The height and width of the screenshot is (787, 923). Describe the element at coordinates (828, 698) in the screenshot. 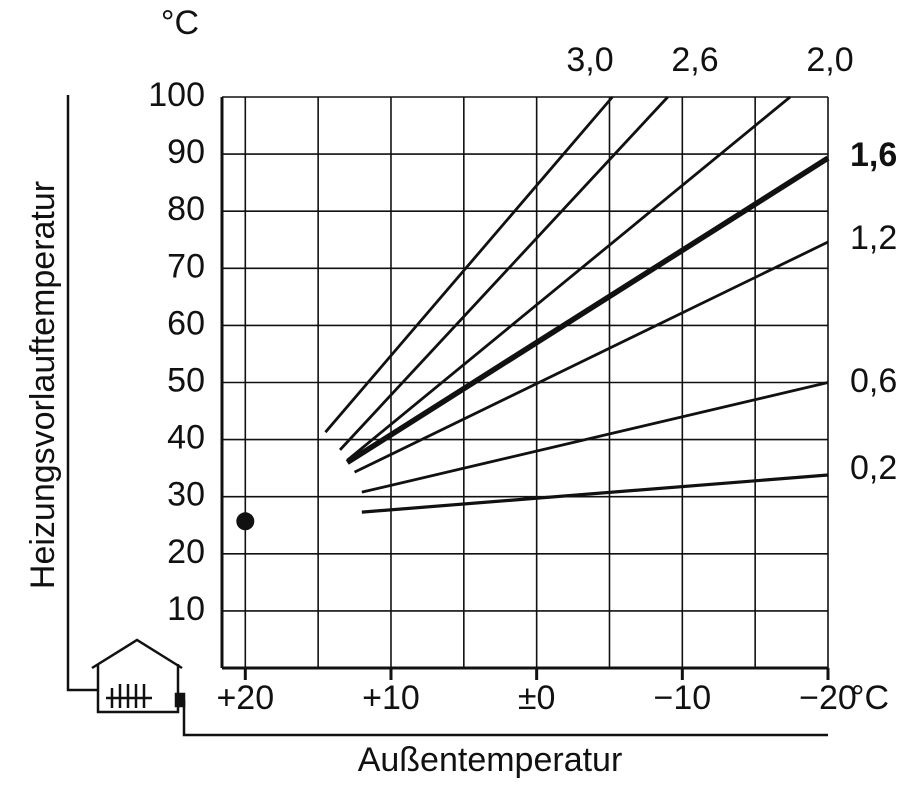

I see `x-tick-label: −20` at that location.